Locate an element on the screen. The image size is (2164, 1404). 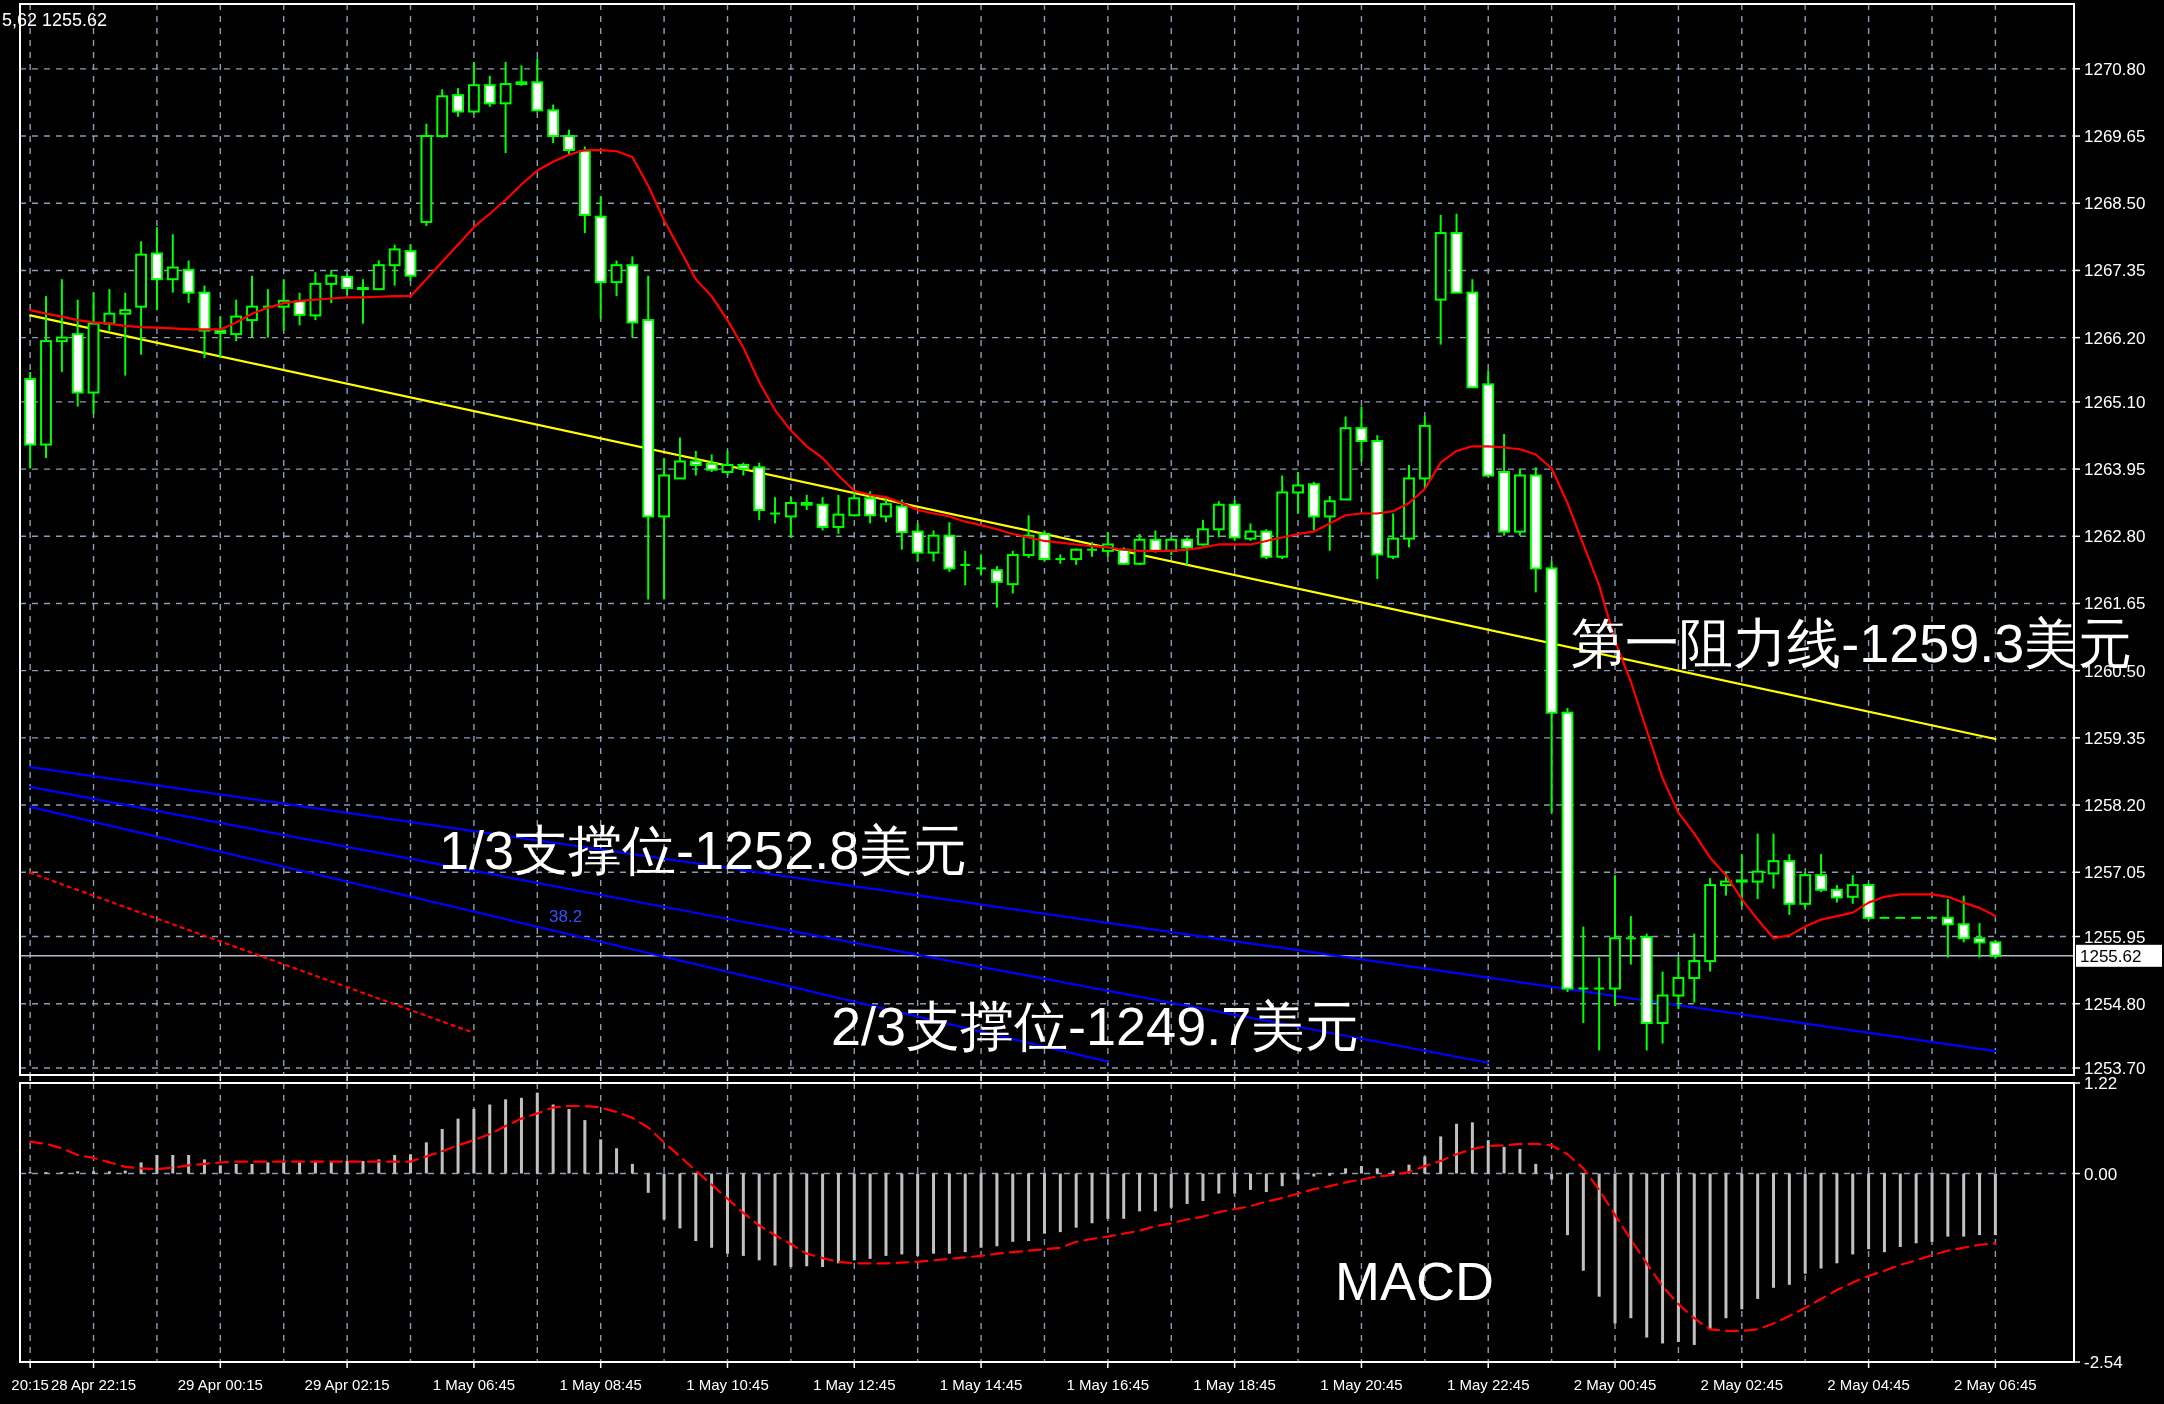
y-tick-label: 1270.80 is located at coordinates (2115, 69).